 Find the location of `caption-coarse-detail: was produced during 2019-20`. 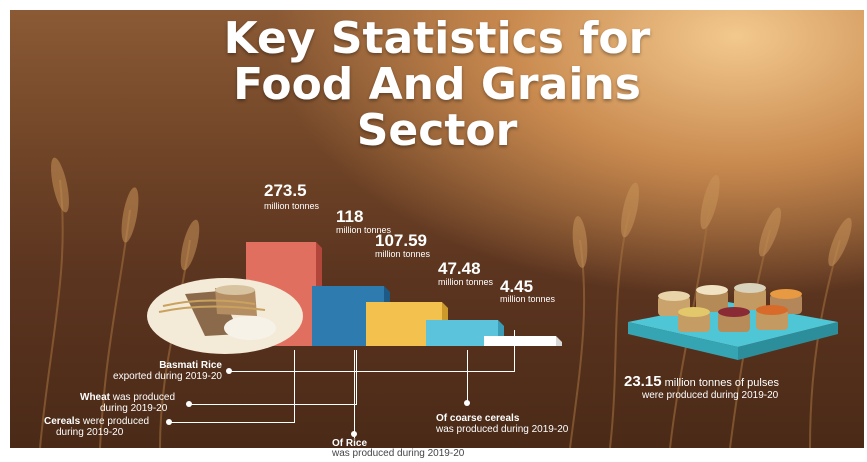

caption-coarse-detail: was produced during 2019-20 is located at coordinates (502, 429).